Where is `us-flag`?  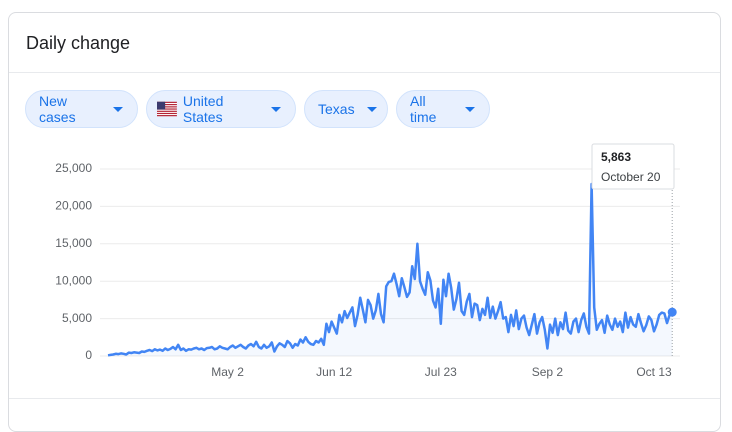
us-flag is located at coordinates (167, 109).